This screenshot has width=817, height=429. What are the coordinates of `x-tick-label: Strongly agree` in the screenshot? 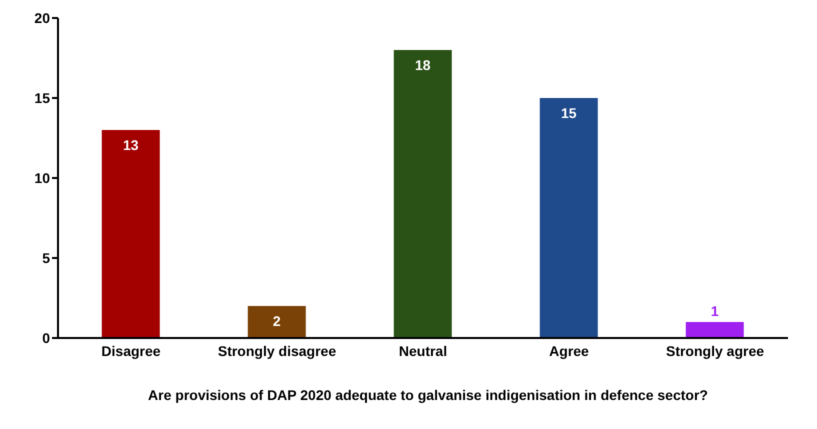 It's located at (715, 350).